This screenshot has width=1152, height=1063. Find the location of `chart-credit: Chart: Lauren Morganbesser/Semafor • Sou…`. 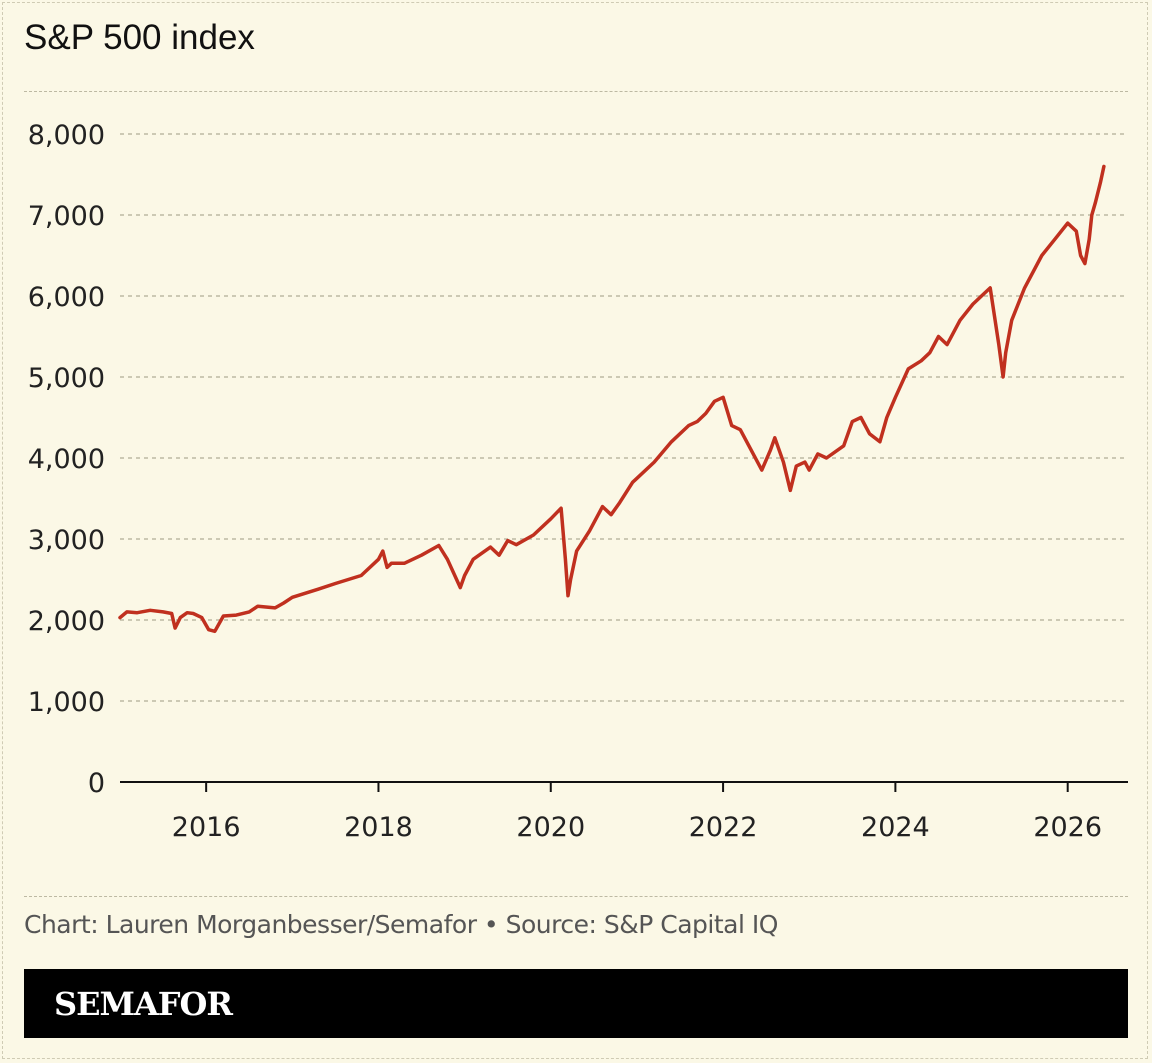

chart-credit: Chart: Lauren Morganbesser/Semafor • Sou… is located at coordinates (401, 924).